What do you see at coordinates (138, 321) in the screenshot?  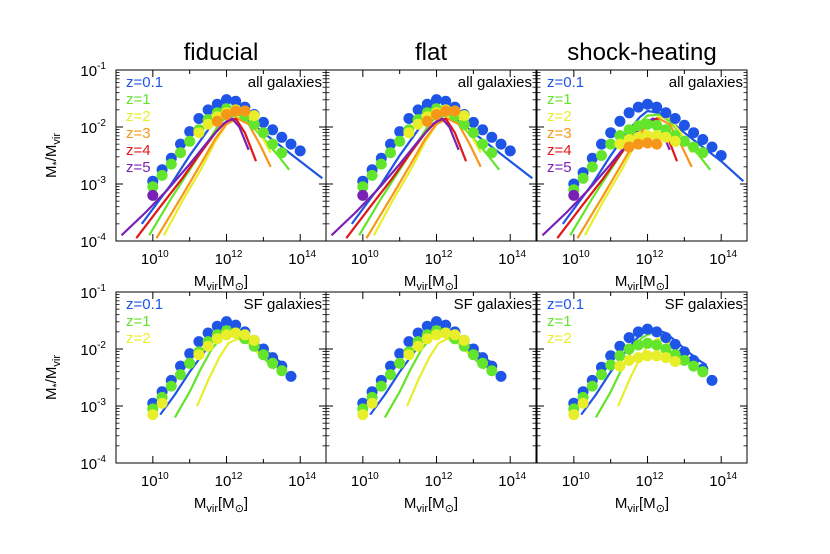 I see `legend-entry: z=1` at bounding box center [138, 321].